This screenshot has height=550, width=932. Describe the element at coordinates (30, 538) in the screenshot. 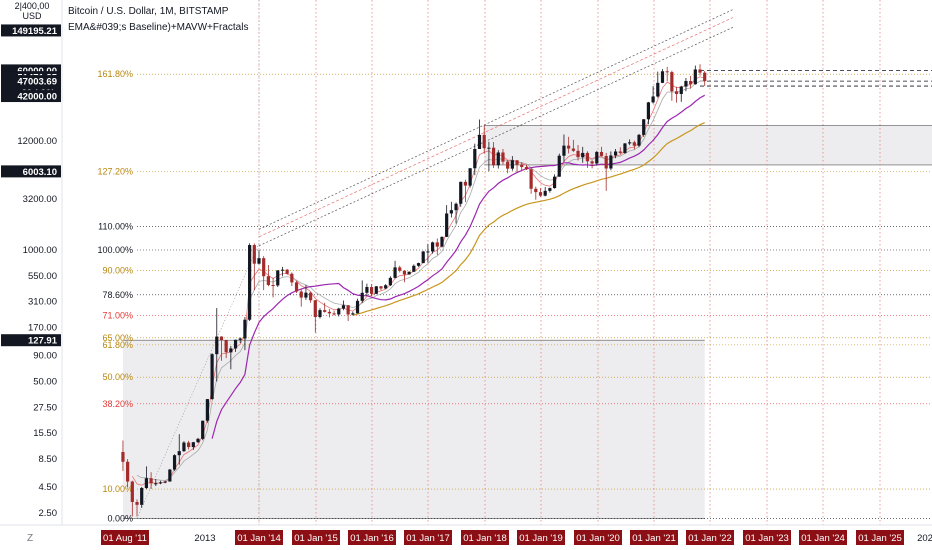

I see `zoom-toggle-button: Z` at that location.